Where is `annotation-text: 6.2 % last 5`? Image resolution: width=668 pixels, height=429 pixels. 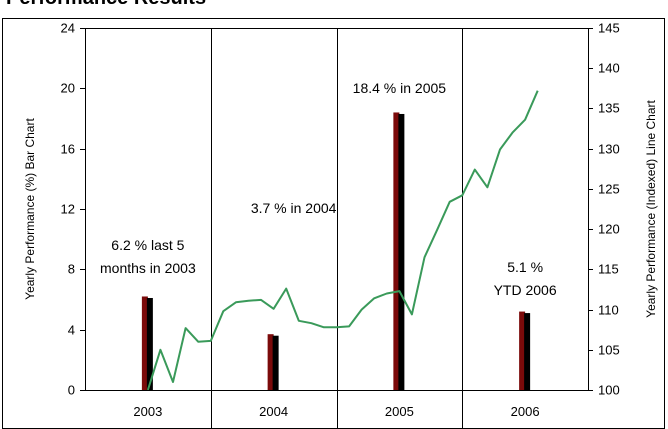 annotation-text: 6.2 % last 5 is located at coordinates (147, 245).